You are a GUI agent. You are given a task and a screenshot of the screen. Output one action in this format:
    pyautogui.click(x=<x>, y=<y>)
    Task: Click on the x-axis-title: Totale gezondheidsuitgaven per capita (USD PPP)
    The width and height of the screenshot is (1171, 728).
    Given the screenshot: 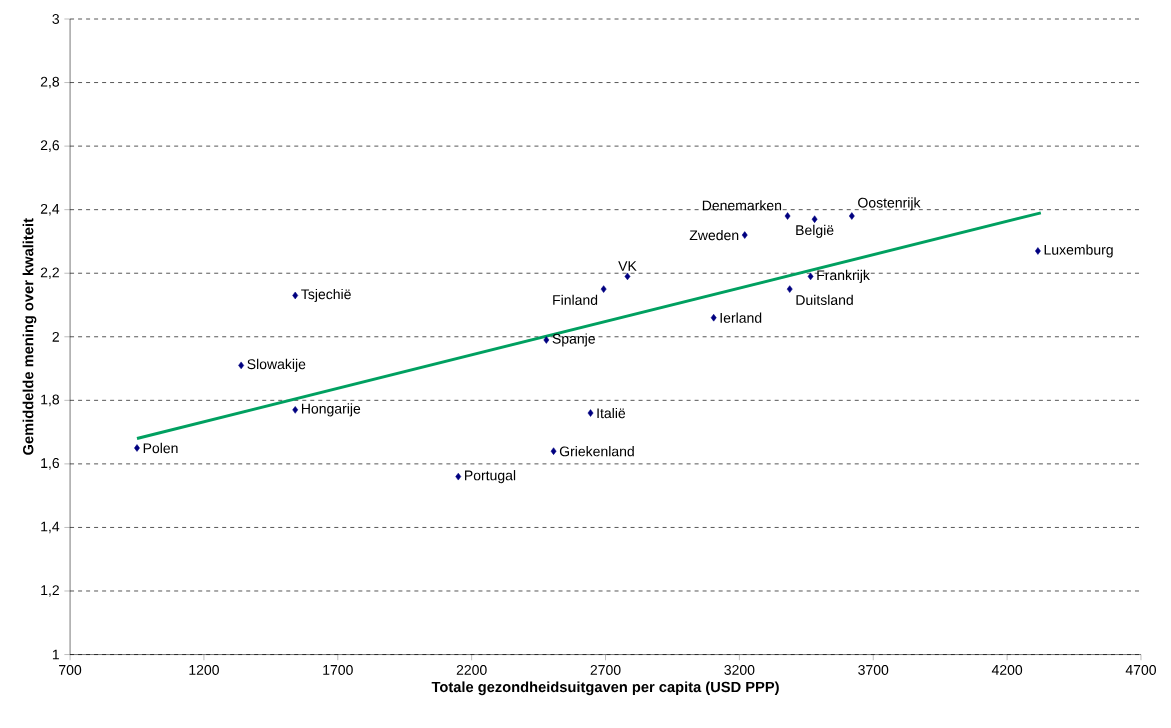 What is the action you would take?
    pyautogui.click(x=605, y=688)
    